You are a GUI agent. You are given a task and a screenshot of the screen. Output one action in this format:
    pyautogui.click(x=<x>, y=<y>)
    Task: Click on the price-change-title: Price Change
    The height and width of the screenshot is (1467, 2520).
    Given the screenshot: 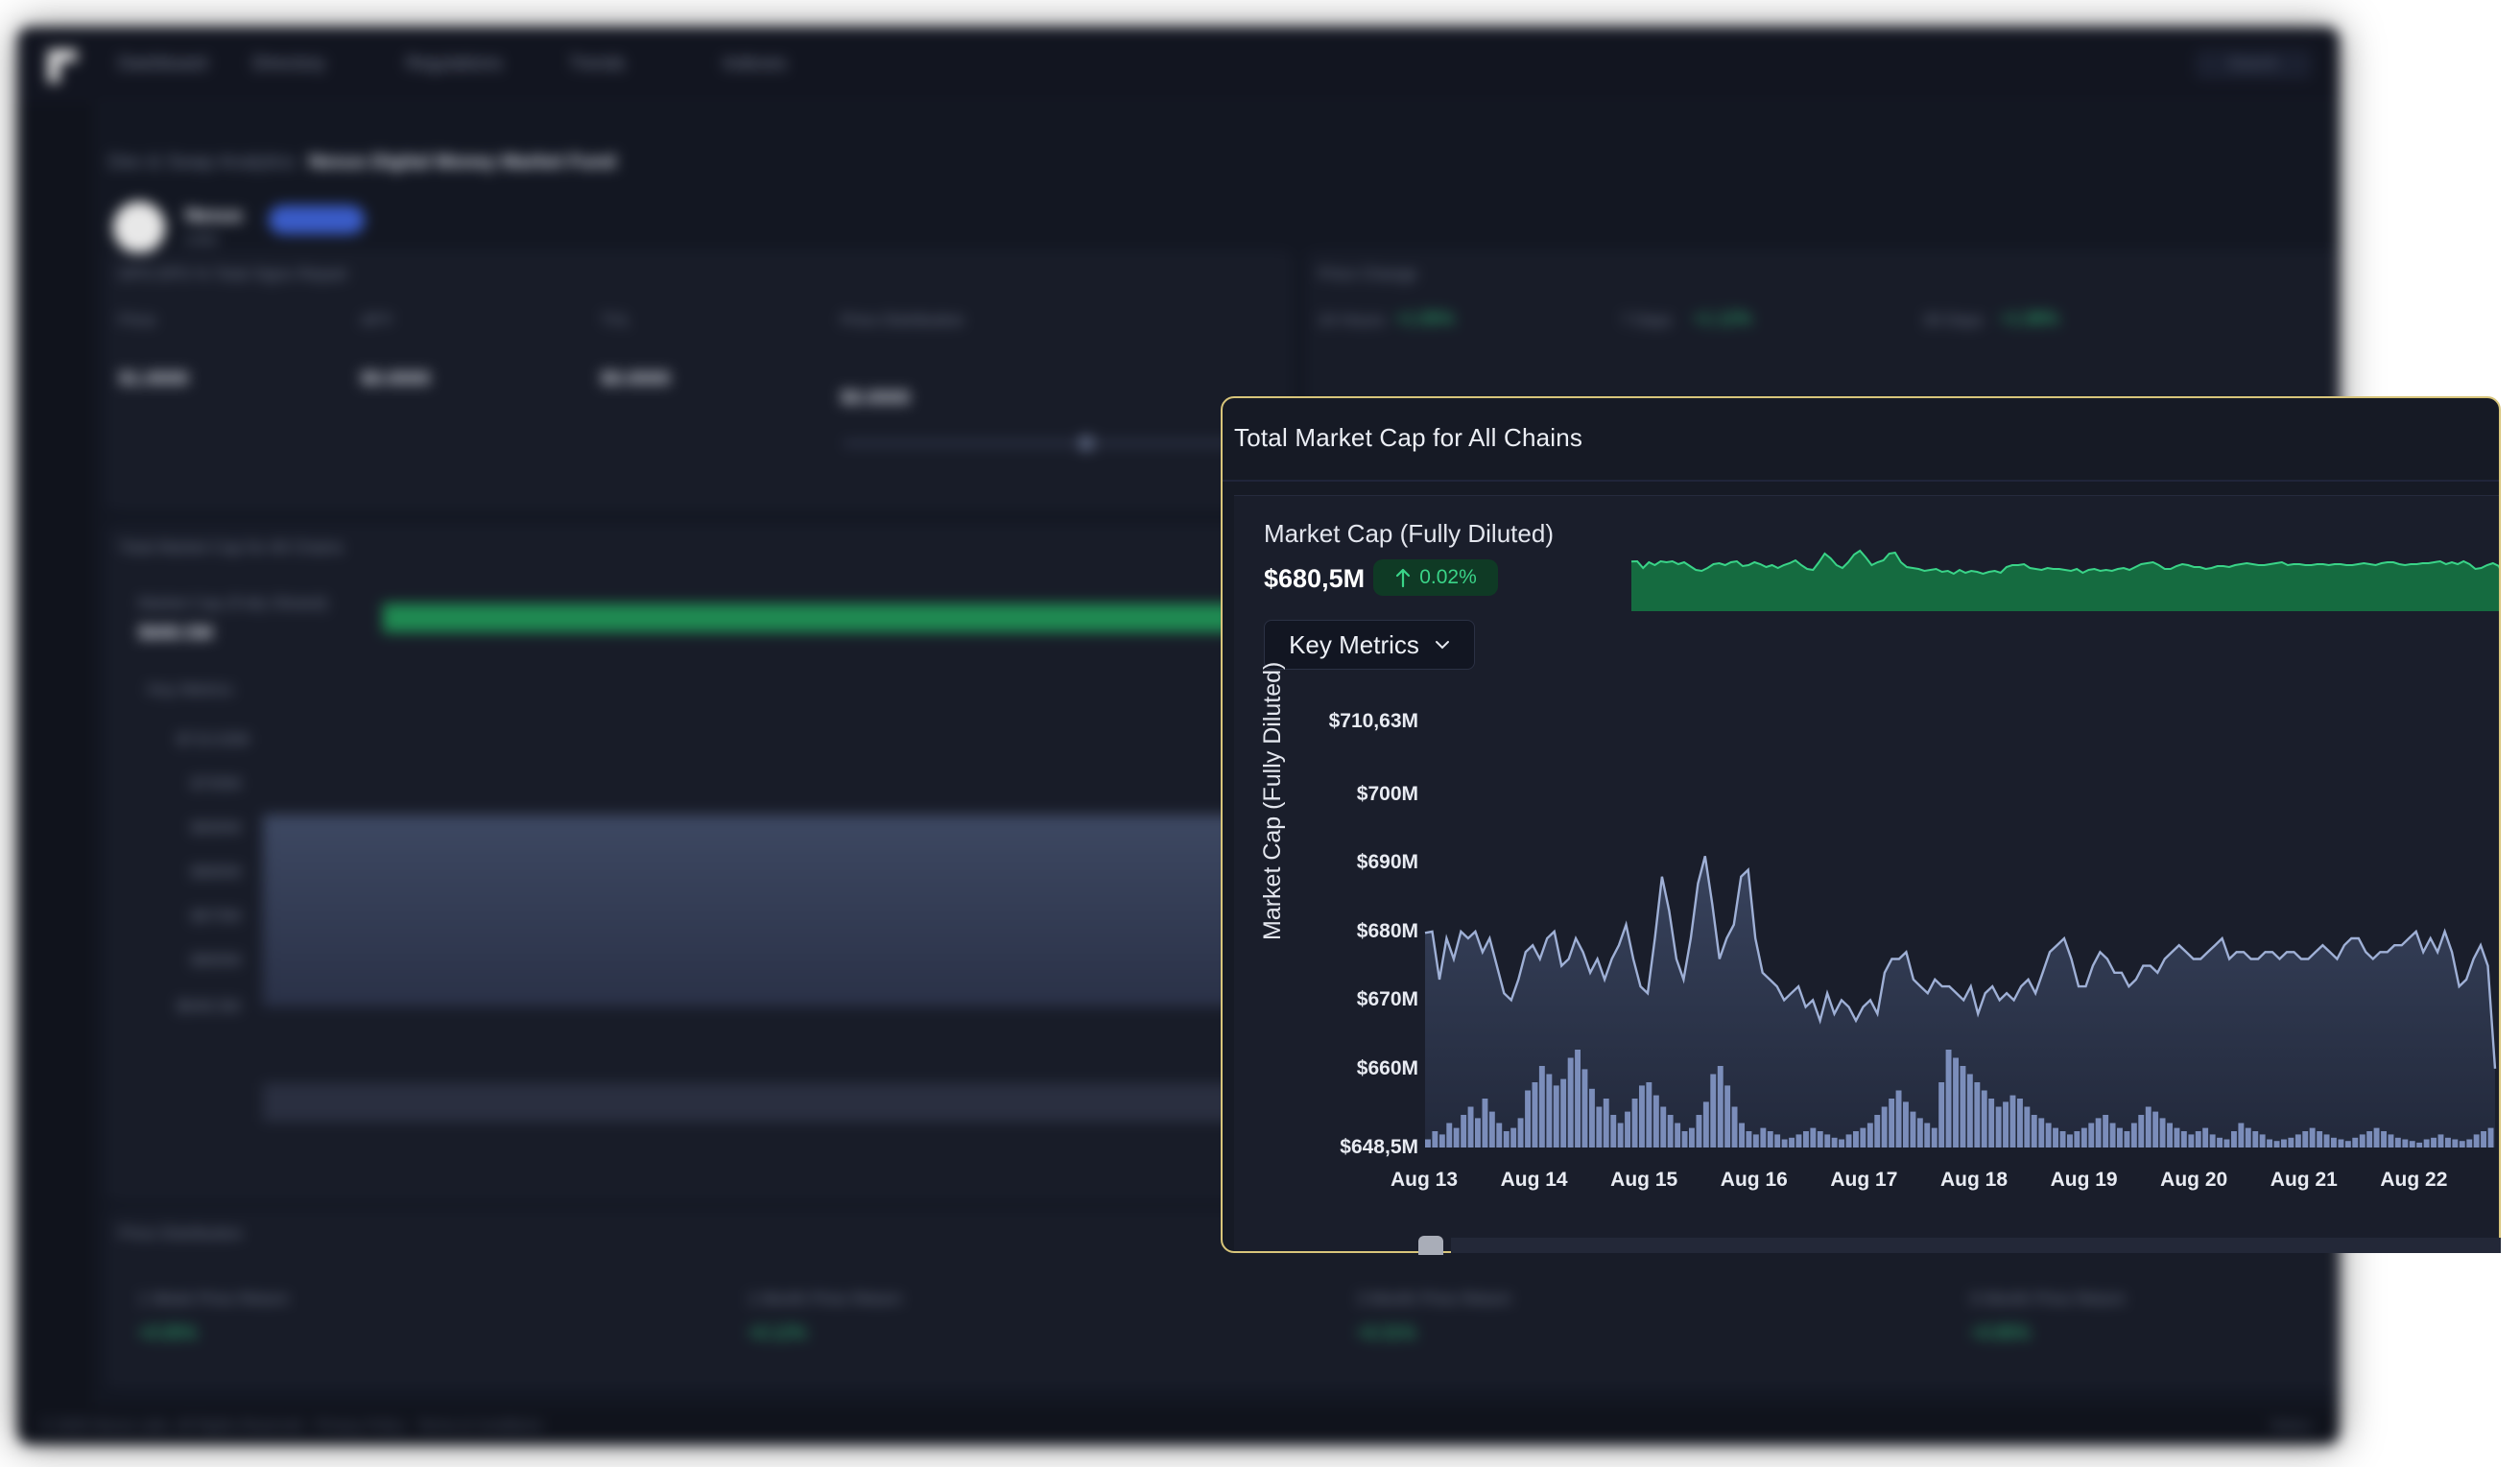 What is the action you would take?
    pyautogui.click(x=1369, y=274)
    